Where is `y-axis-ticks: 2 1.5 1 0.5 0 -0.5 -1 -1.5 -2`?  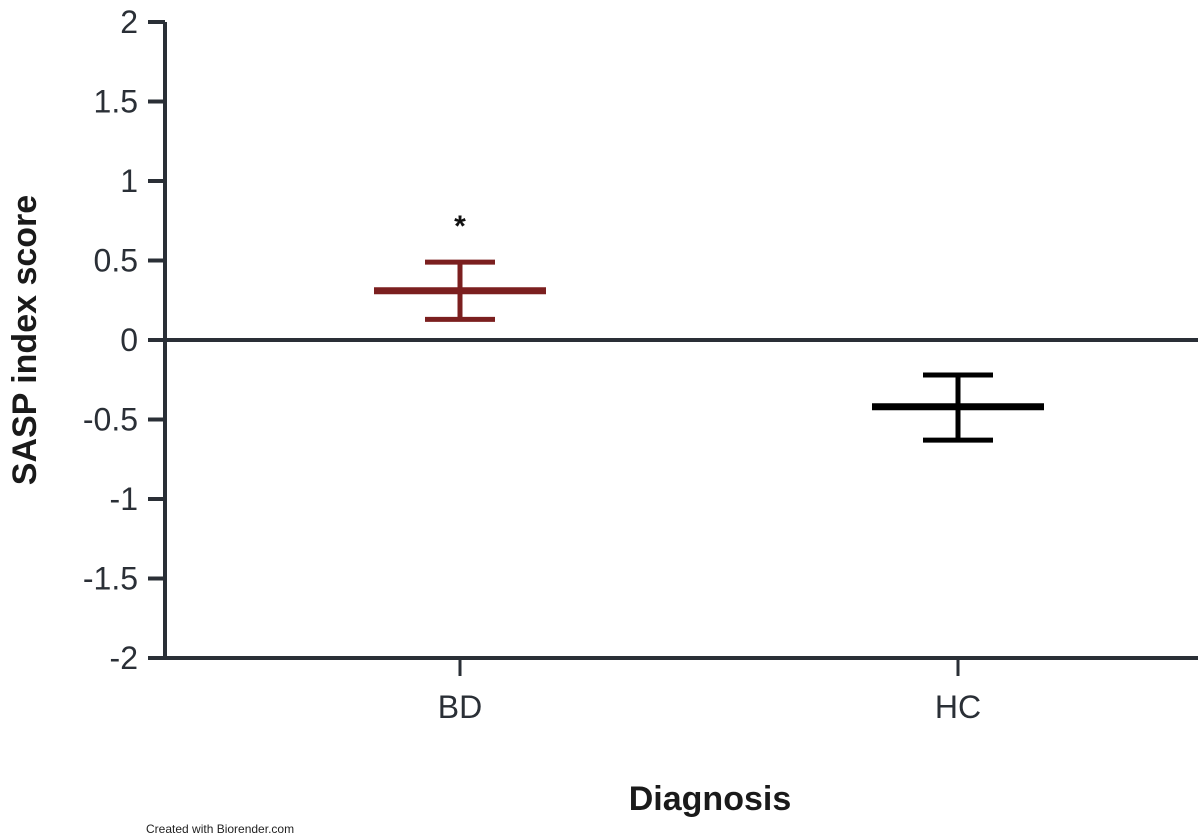
y-axis-ticks: 2 1.5 1 0.5 0 -0.5 -1 -1.5 -2 is located at coordinates (124, 340).